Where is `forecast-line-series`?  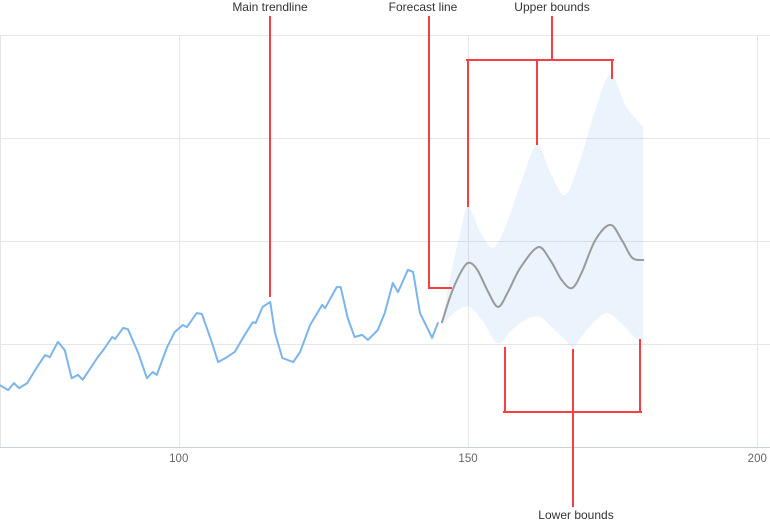
forecast-line-series is located at coordinates (543, 273).